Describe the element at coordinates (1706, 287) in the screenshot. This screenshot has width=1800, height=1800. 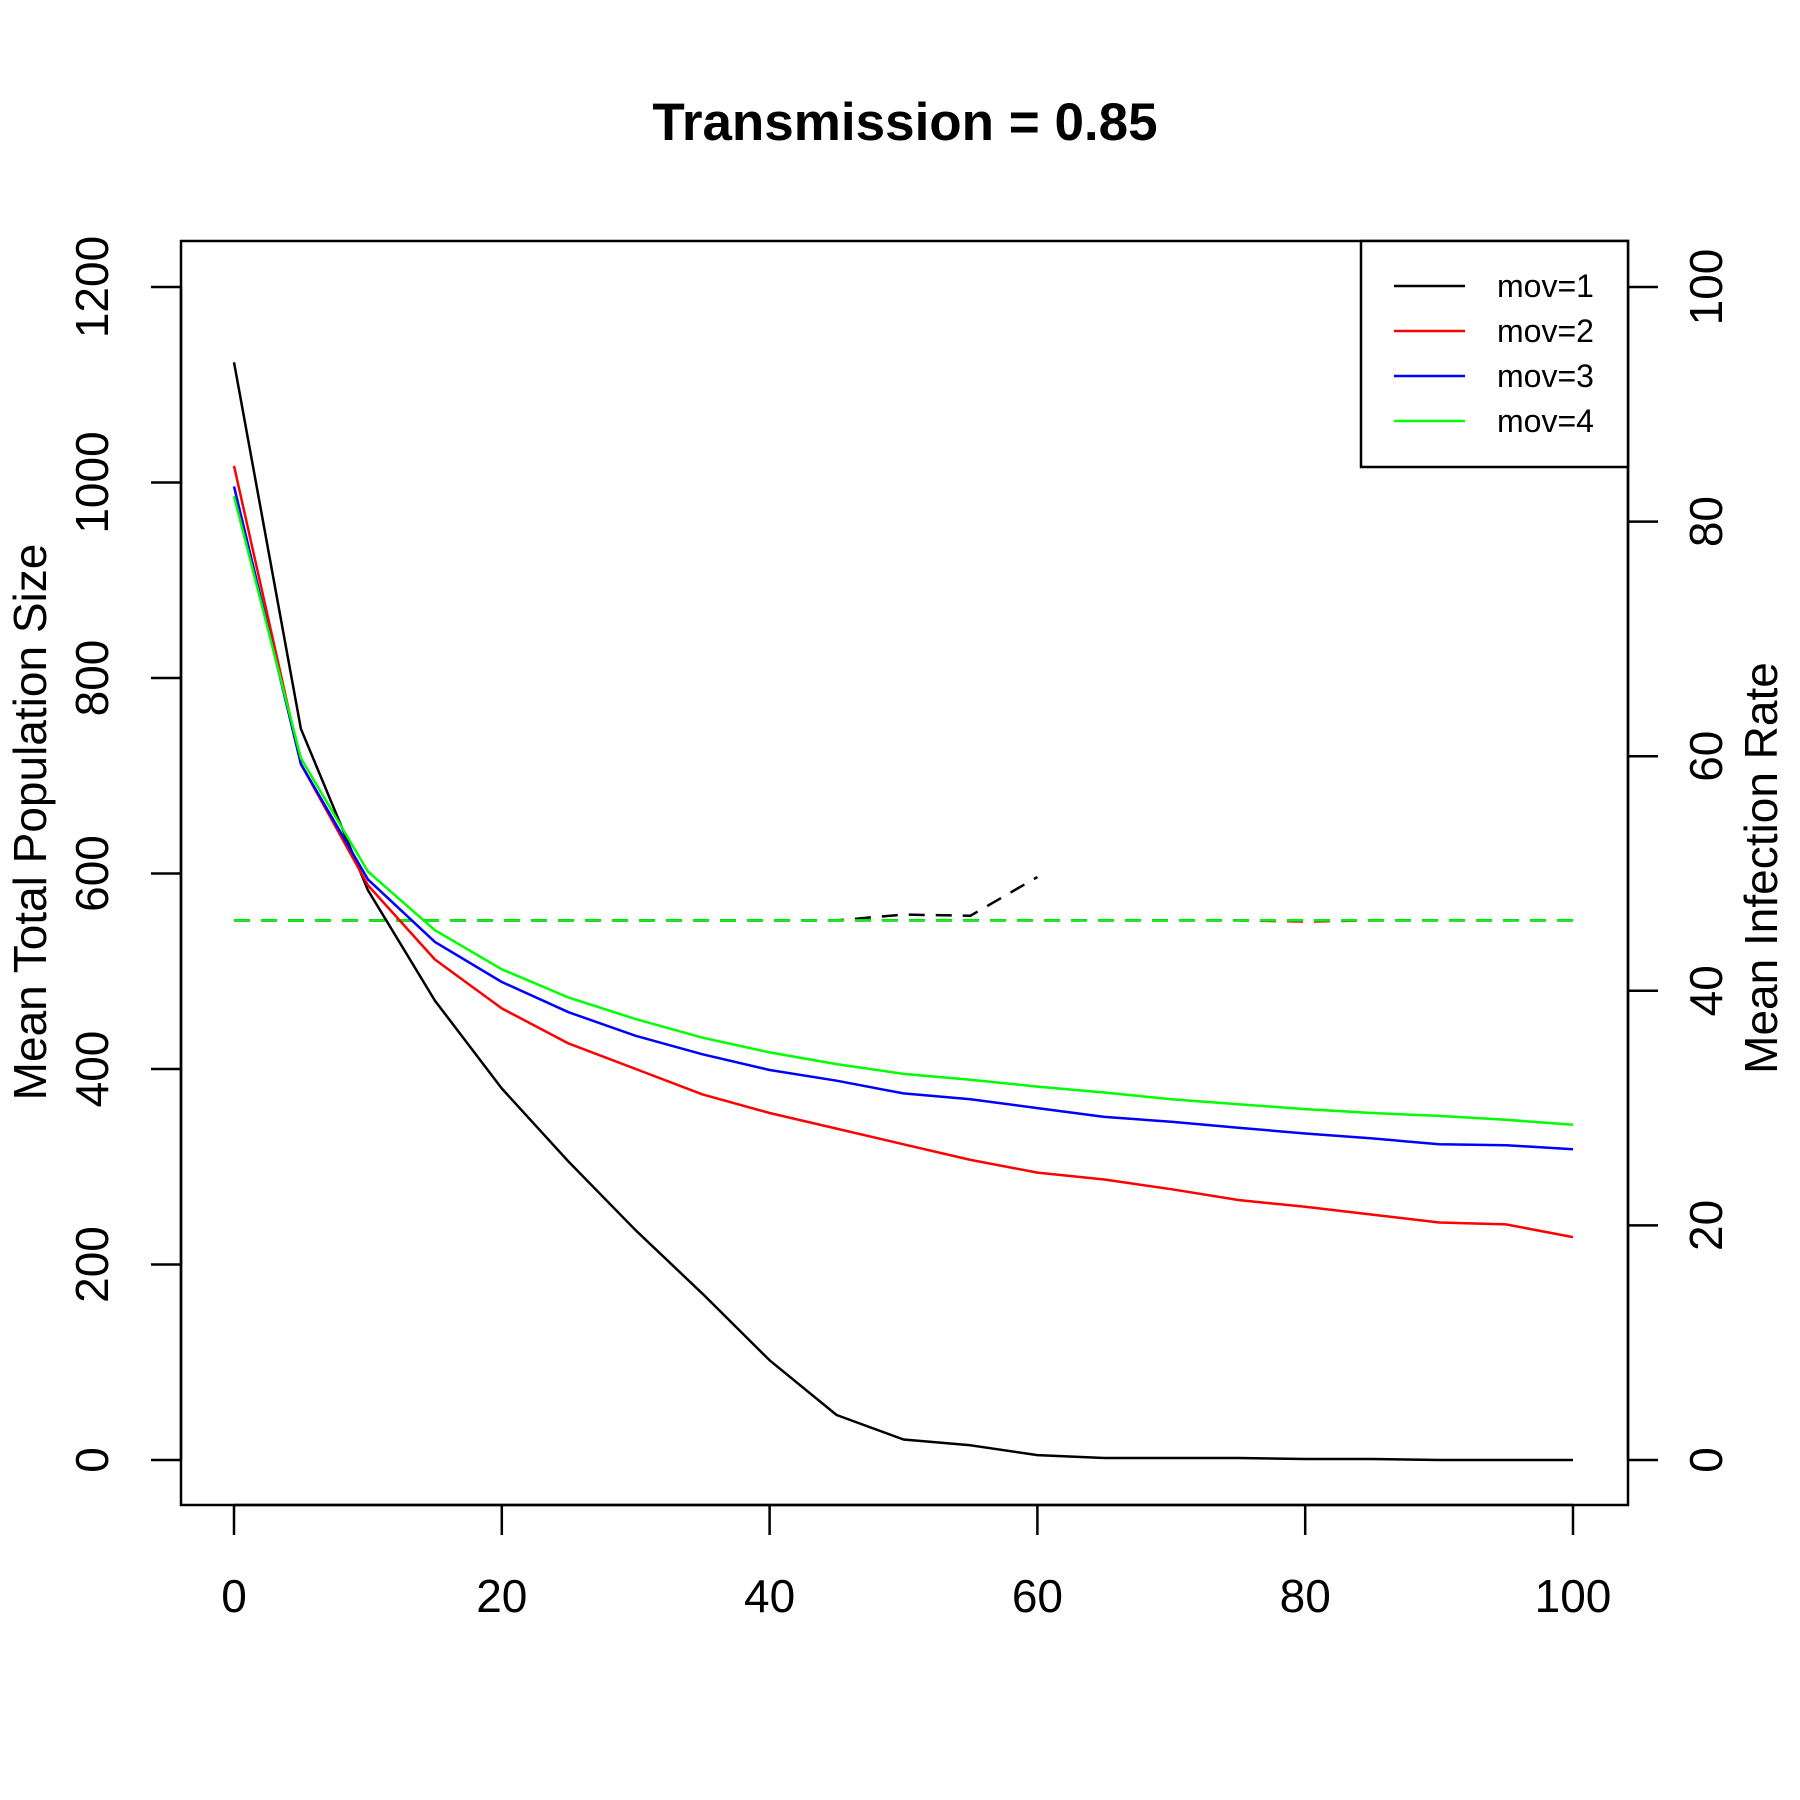
I see `y2-tick-label: 100` at that location.